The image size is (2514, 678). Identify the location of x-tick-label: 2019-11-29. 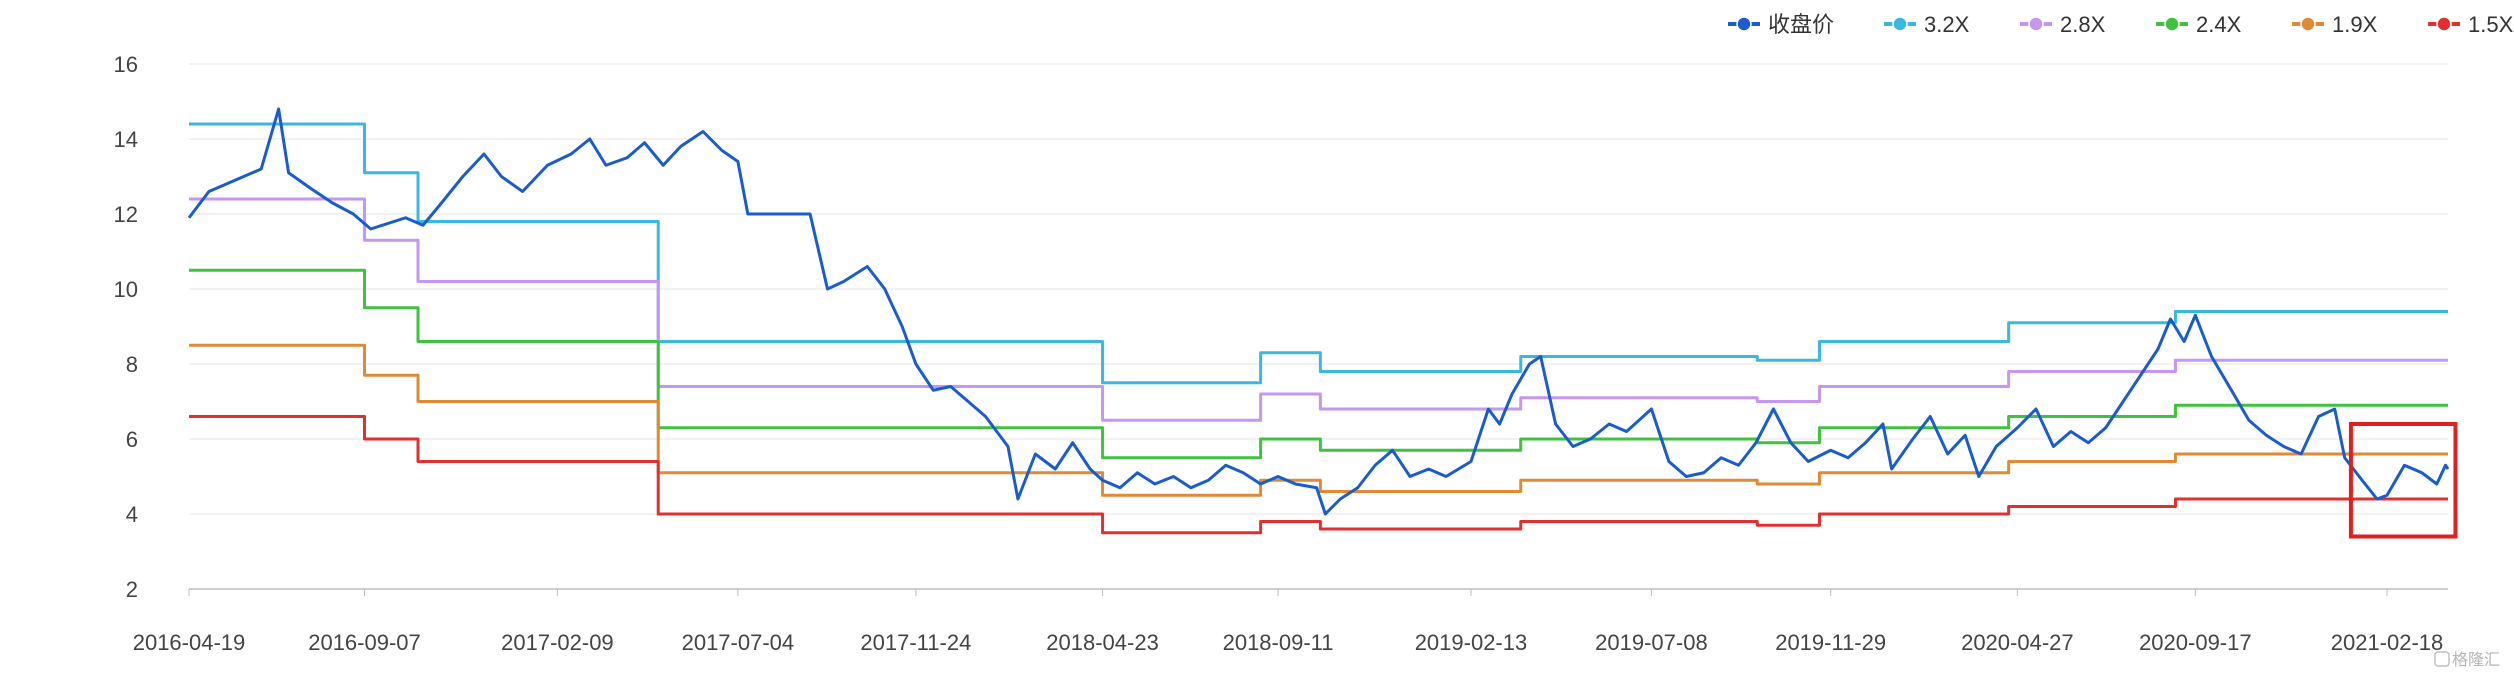
(1830, 642).